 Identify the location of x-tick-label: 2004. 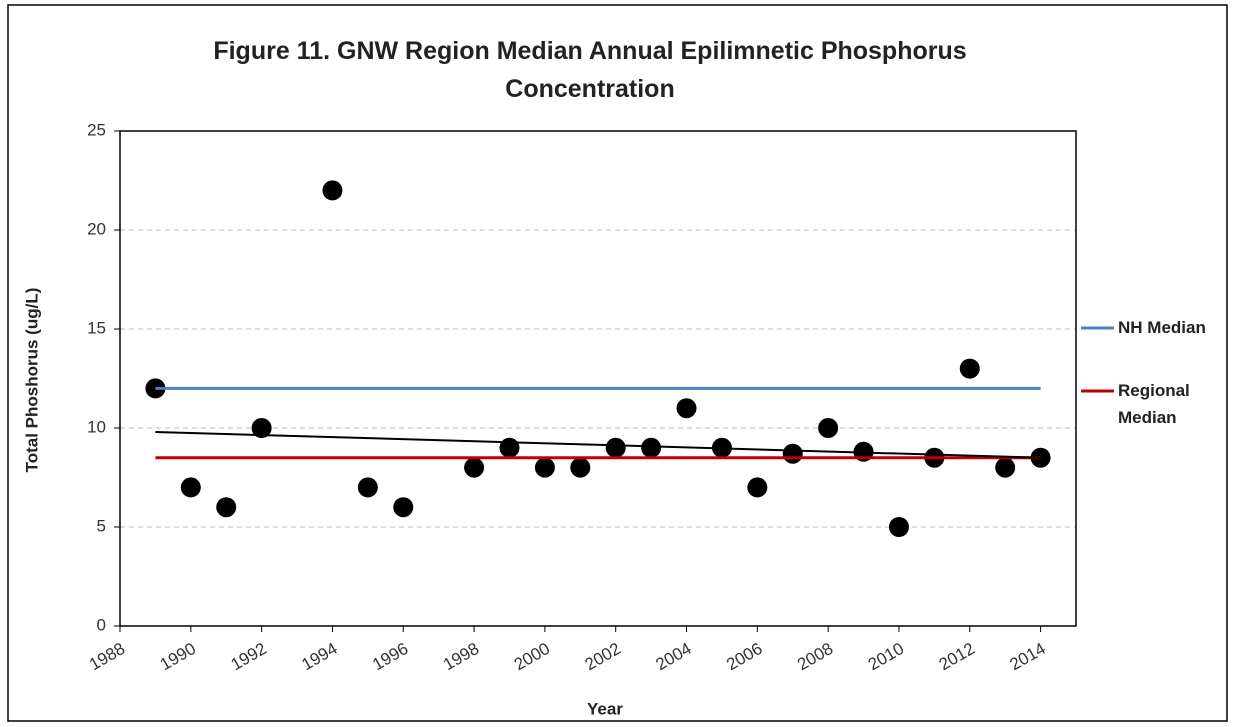
(674, 656).